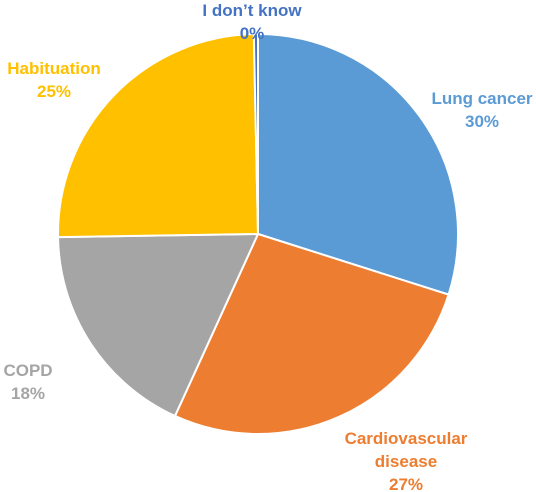 This screenshot has height=492, width=536. I want to click on pie-slice-copd, so click(158, 325).